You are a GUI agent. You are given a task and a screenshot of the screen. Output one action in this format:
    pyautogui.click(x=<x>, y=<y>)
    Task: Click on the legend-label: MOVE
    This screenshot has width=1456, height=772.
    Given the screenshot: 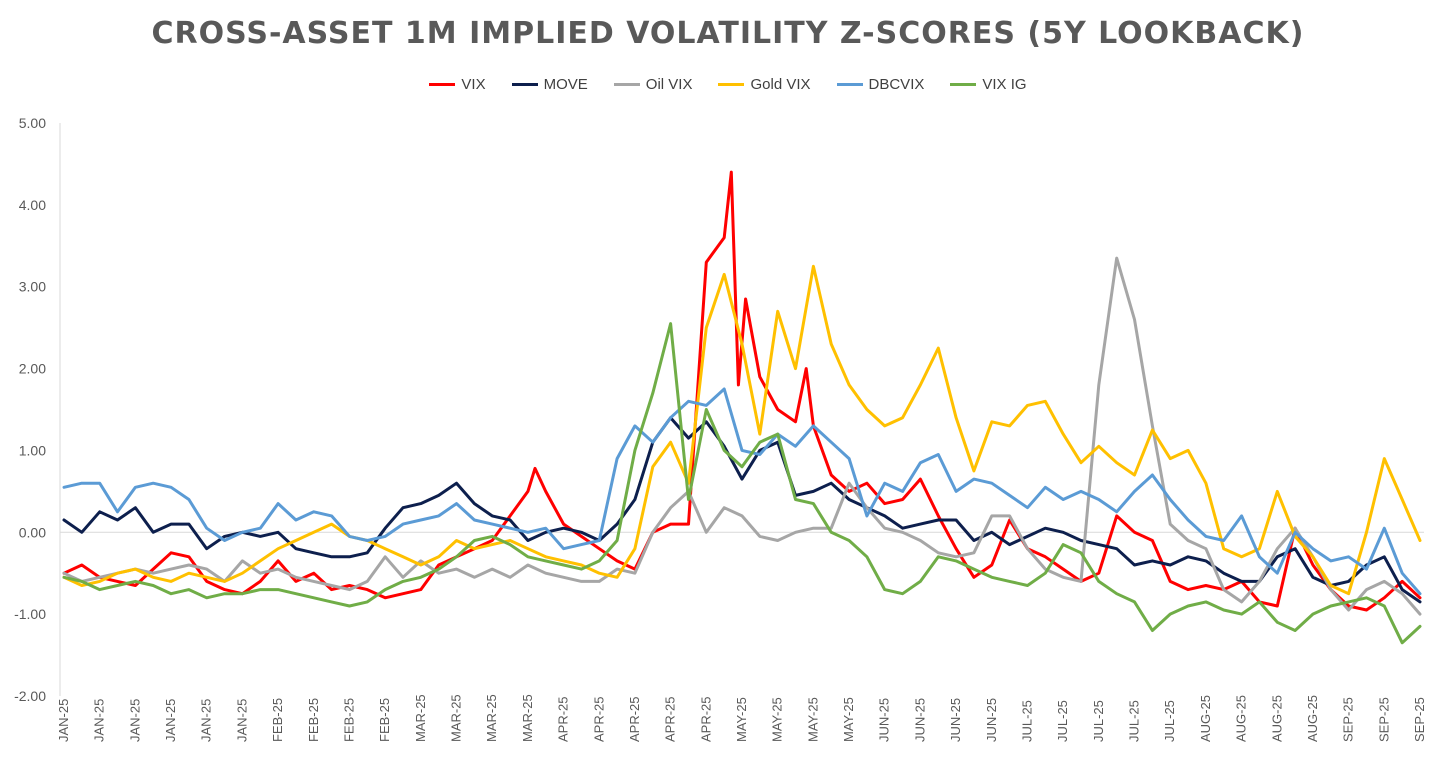 What is the action you would take?
    pyautogui.click(x=565, y=84)
    